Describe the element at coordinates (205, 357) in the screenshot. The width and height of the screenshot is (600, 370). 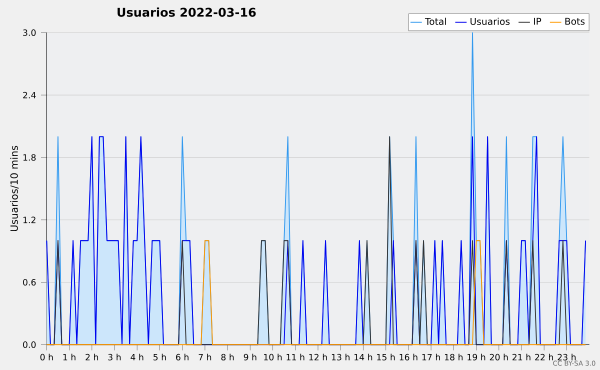
I see `x-tick-label: 7 h` at that location.